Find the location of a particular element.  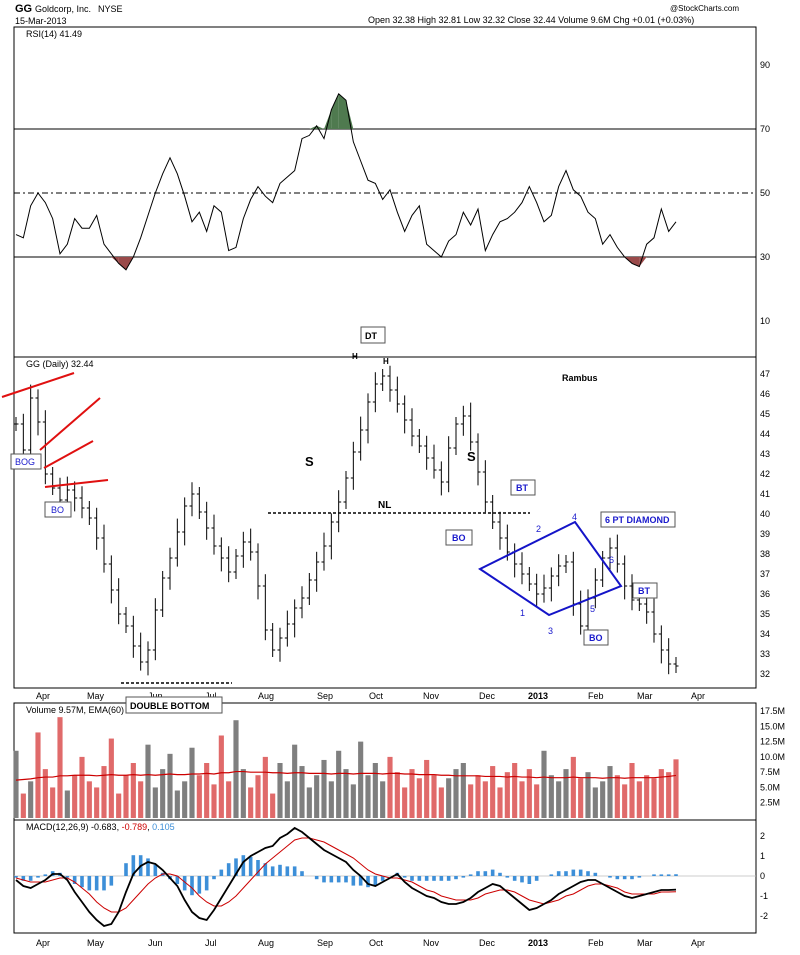

bo1-callout is located at coordinates (58, 509).